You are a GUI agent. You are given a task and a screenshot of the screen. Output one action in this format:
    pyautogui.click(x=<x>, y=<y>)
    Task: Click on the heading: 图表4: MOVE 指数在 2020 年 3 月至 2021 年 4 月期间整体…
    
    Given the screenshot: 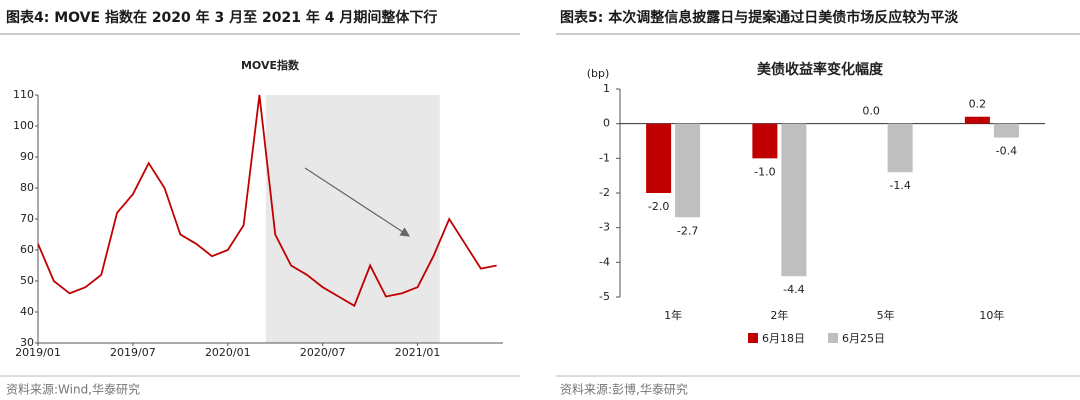 What is the action you would take?
    pyautogui.click(x=221, y=17)
    